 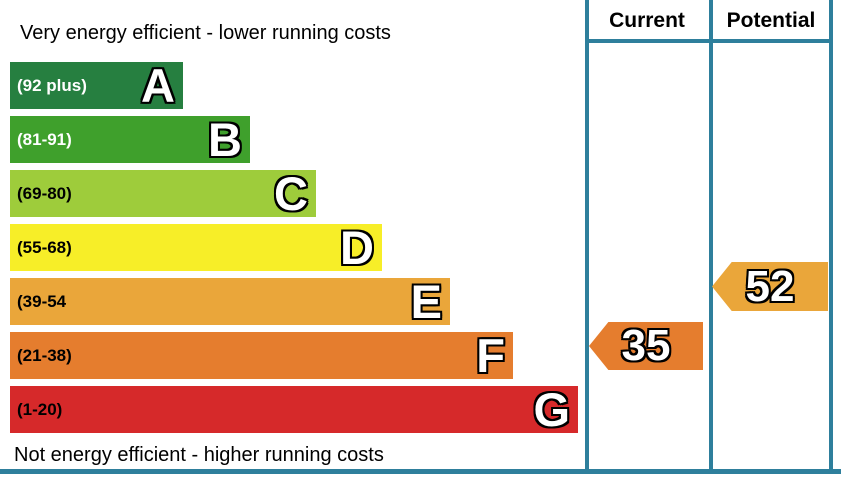 I want to click on table-border-right, so click(x=831, y=237).